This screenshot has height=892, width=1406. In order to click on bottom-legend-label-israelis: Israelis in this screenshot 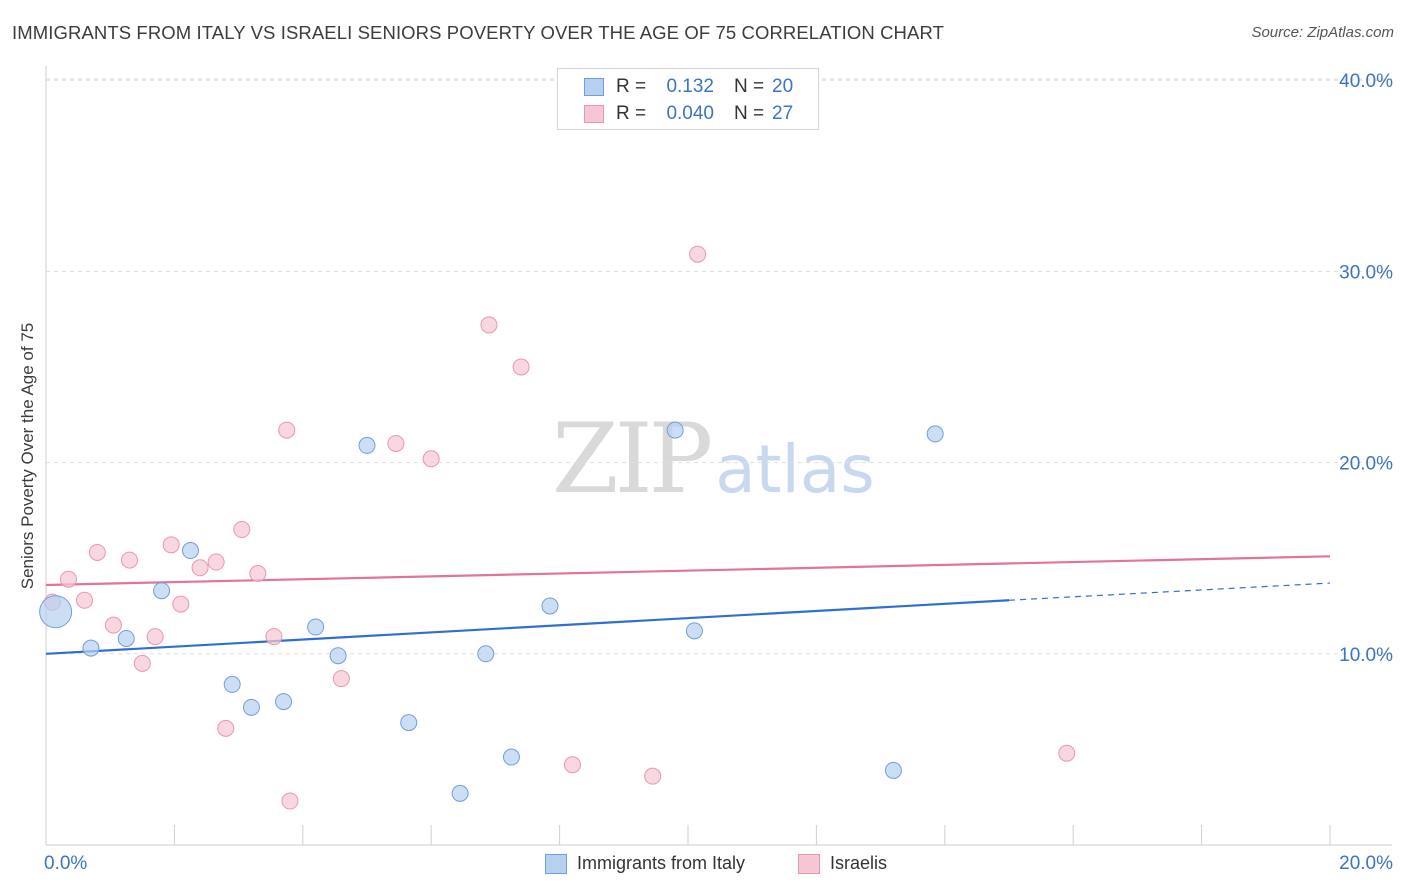, I will do `click(859, 863)`.